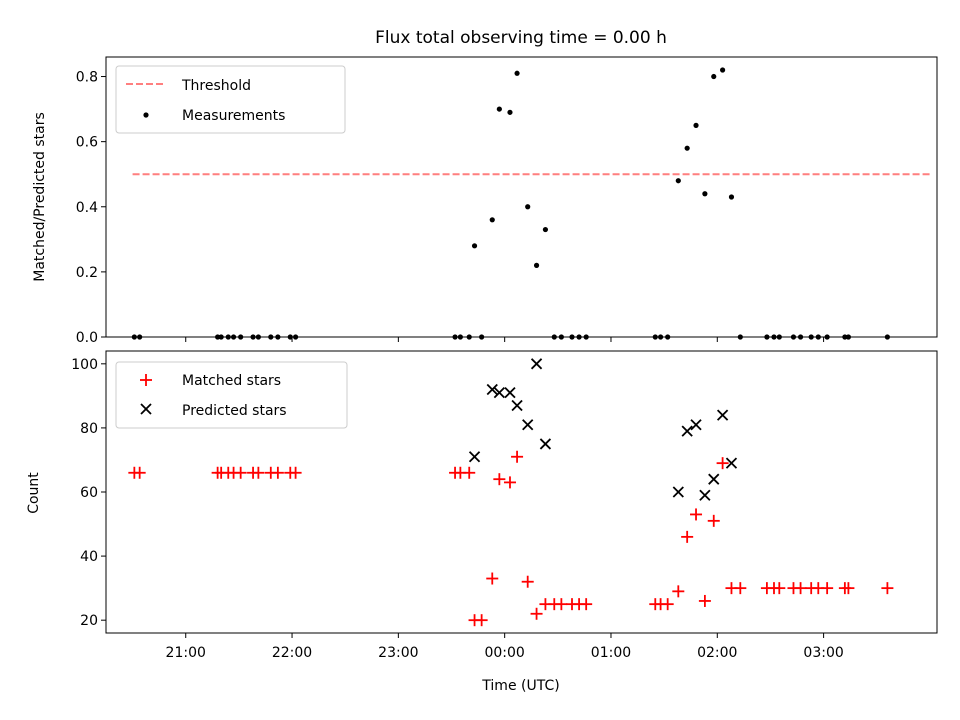 This screenshot has height=720, width=960. What do you see at coordinates (823, 653) in the screenshot?
I see `x-tick-label: 03:00` at bounding box center [823, 653].